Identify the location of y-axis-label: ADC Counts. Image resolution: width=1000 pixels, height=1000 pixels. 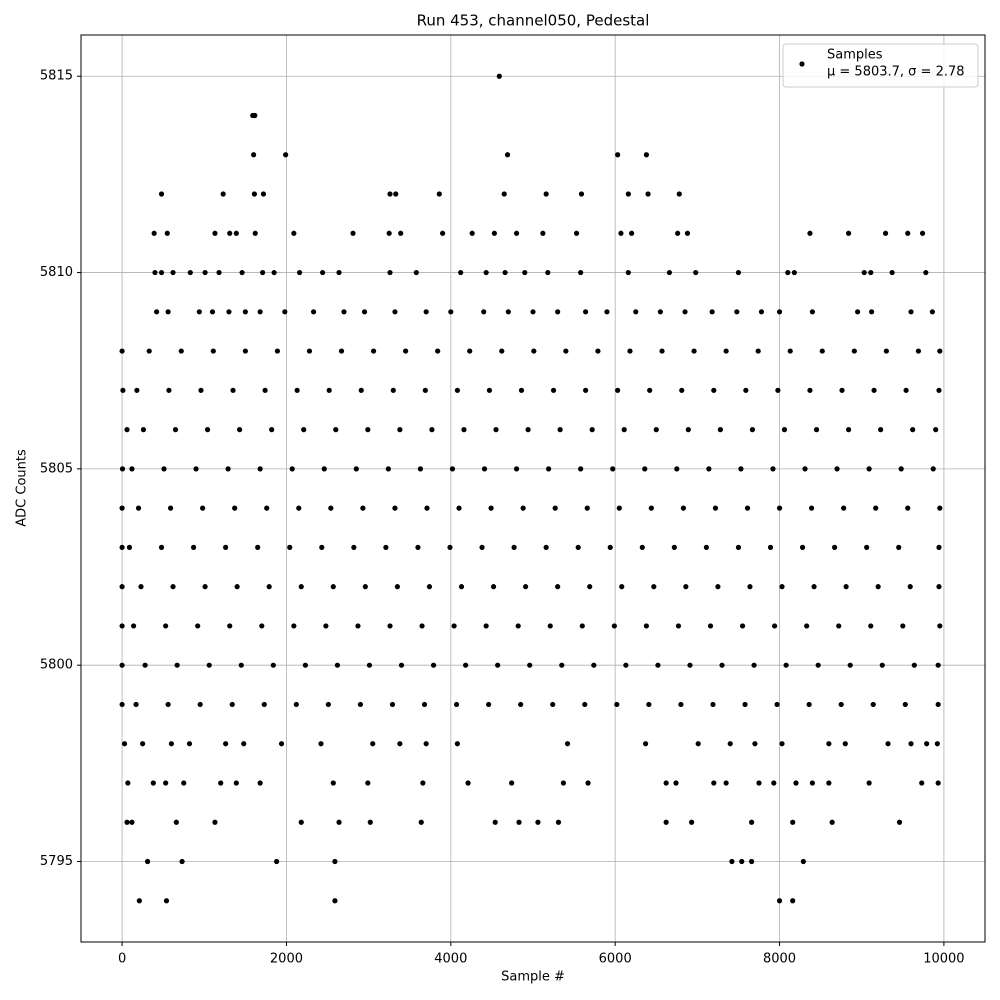
(22, 488).